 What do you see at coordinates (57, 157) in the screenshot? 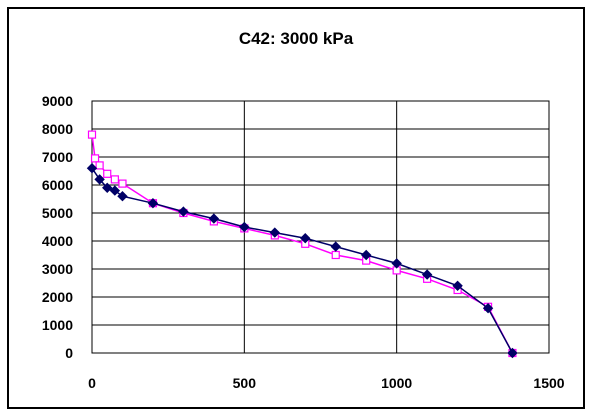
I see `y-tick-label: 7000` at bounding box center [57, 157].